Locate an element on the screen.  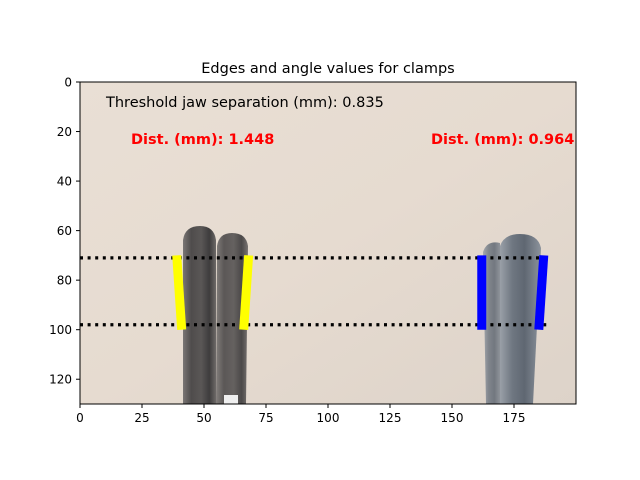
y-tick-label: 60 is located at coordinates (64, 231).